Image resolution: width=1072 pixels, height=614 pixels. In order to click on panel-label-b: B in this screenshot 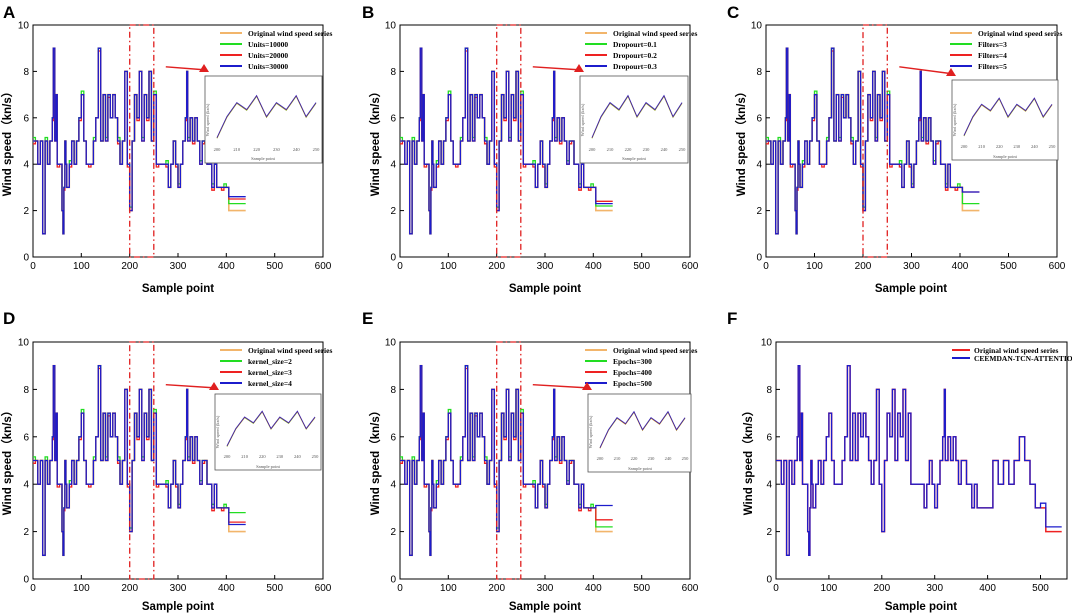, I will do `click(368, 12)`.